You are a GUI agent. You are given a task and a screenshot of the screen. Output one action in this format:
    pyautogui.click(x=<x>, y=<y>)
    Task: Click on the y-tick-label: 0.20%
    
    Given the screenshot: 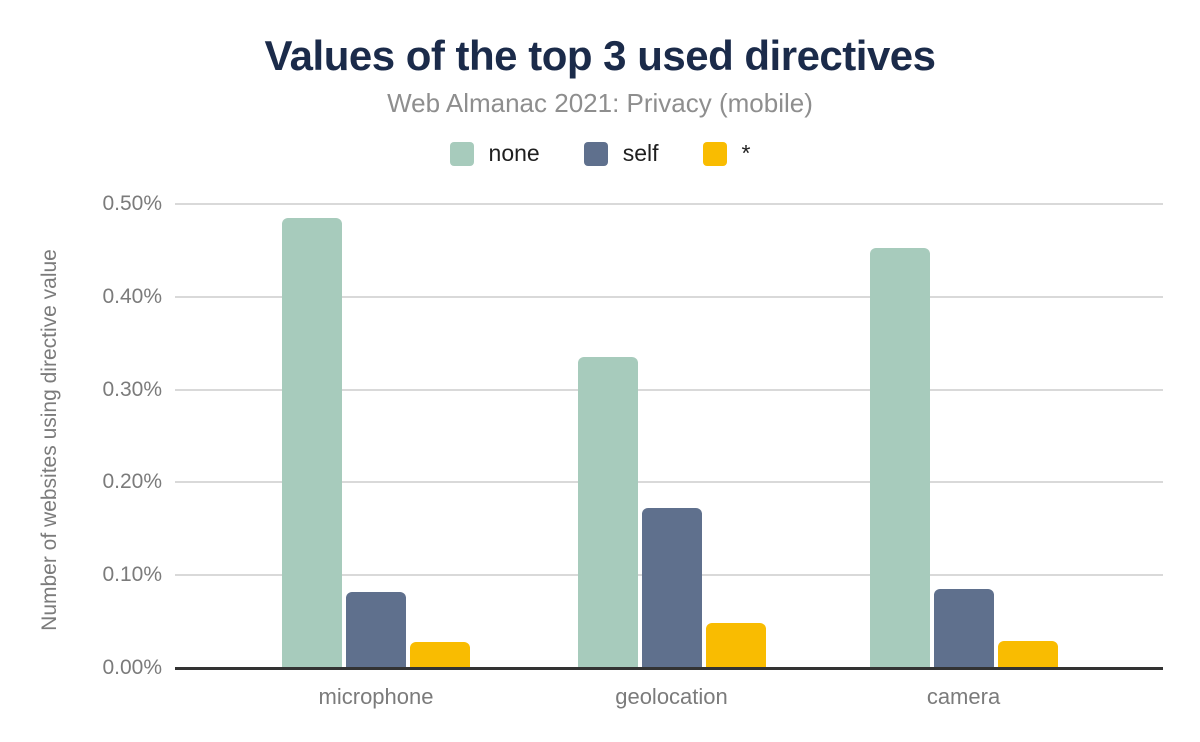 What is the action you would take?
    pyautogui.click(x=132, y=482)
    